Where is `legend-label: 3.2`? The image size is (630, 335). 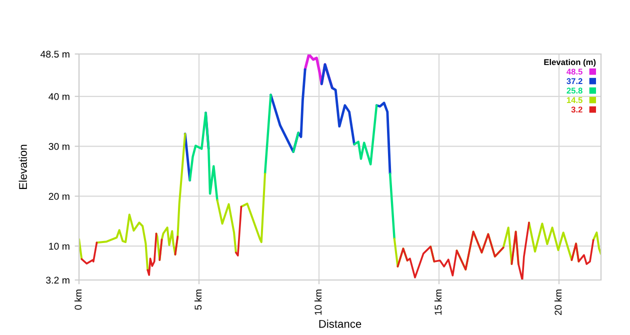
legend-label: 3.2 is located at coordinates (576, 109).